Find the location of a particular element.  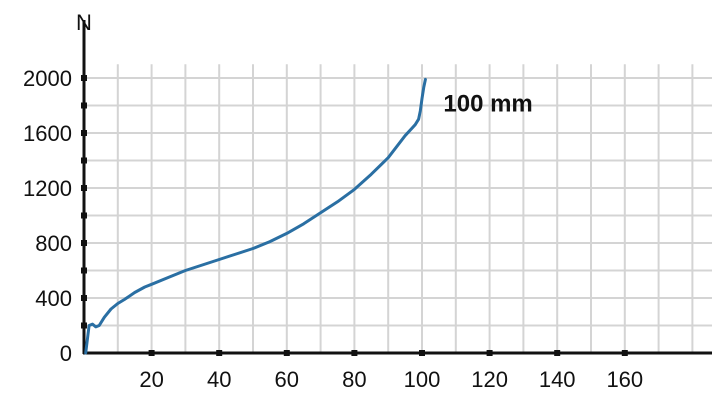

y-tick-label: 1600 is located at coordinates (47, 133).